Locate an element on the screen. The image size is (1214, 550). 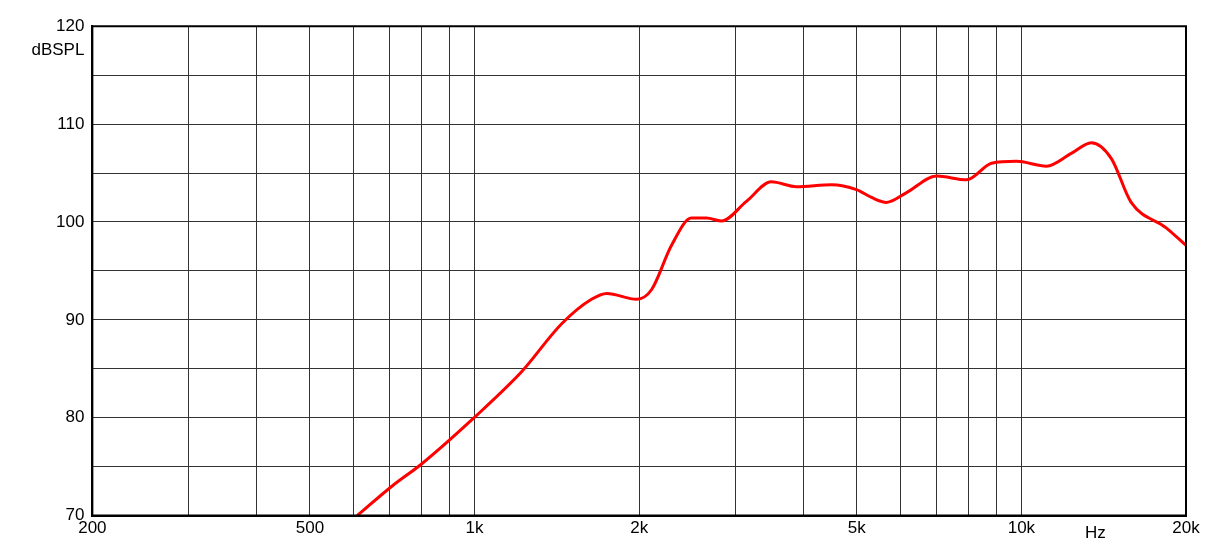
y-tick-label: 80 is located at coordinates (75, 417).